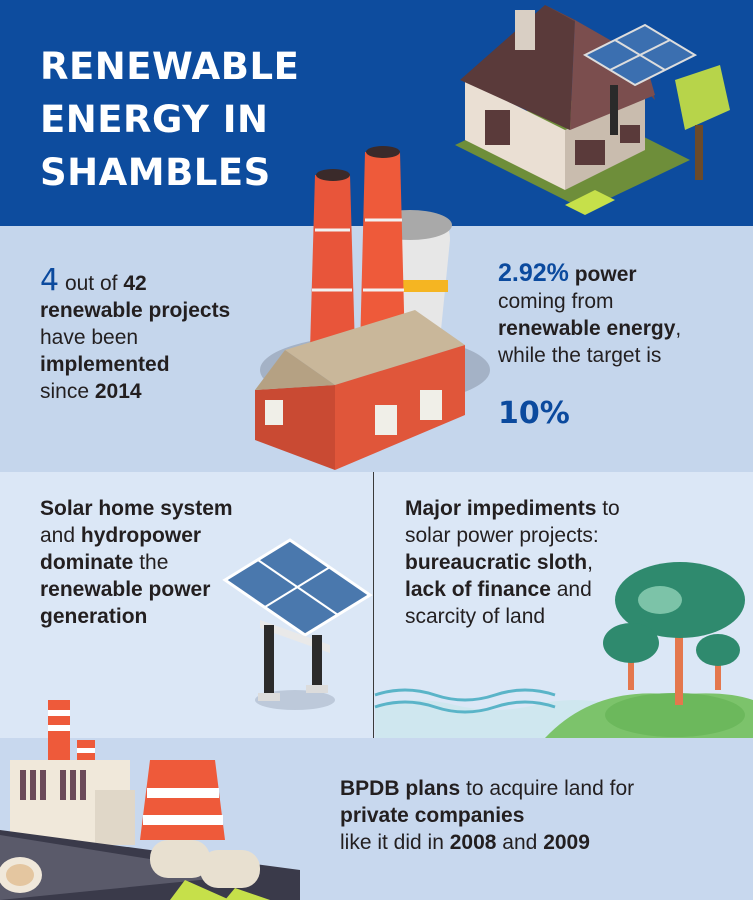 This screenshot has width=753, height=900. Describe the element at coordinates (87, 562) in the screenshot. I see `solar-line3-bold: dominate` at that location.